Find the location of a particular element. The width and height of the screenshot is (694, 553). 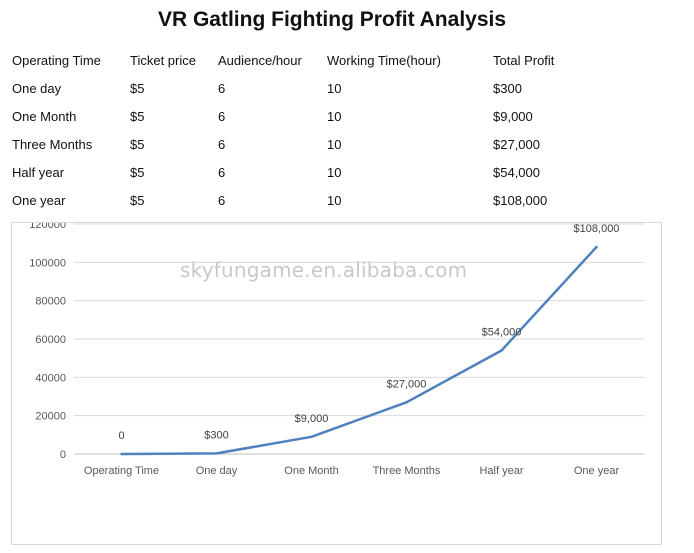

data-label: 0 is located at coordinates (121, 436).